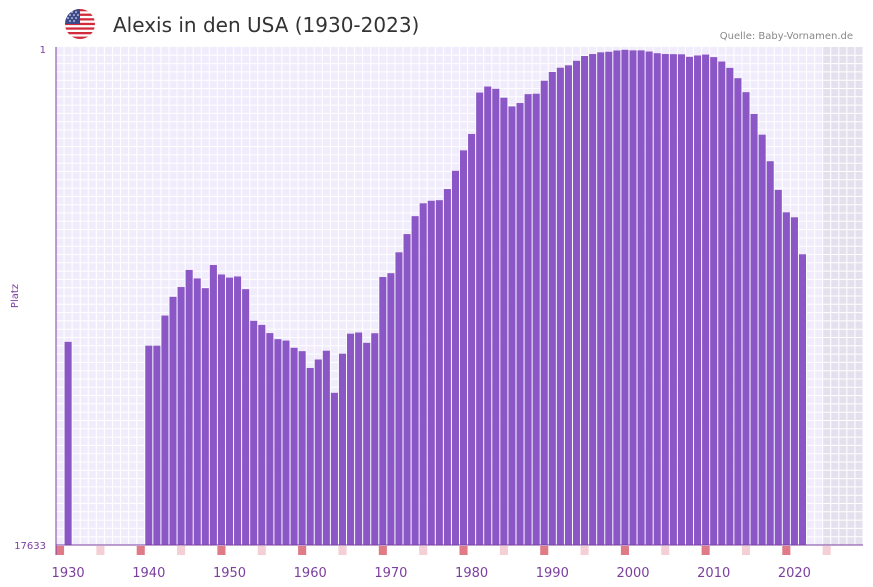  Describe the element at coordinates (536, 319) in the screenshot. I see `bar-1988` at that location.